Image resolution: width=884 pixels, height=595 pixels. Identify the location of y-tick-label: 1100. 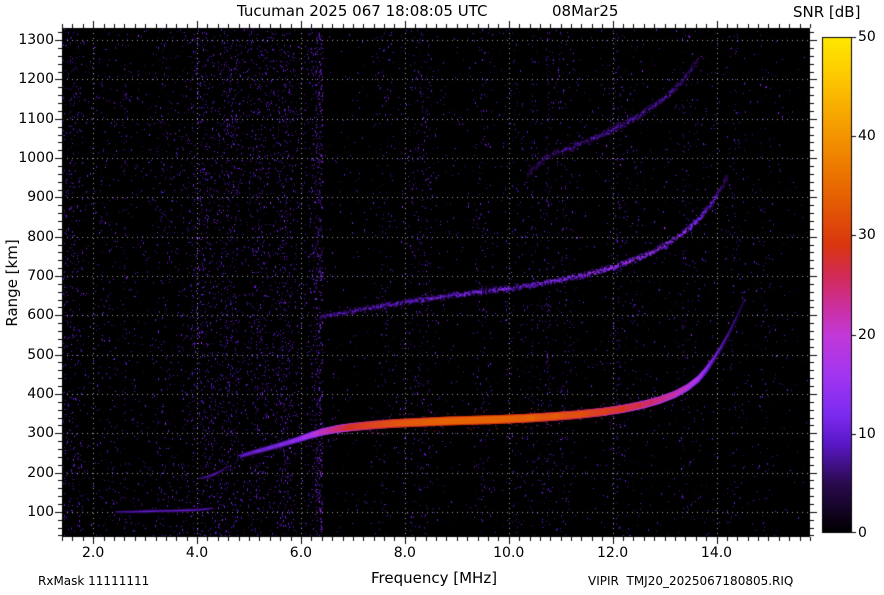
(36, 118).